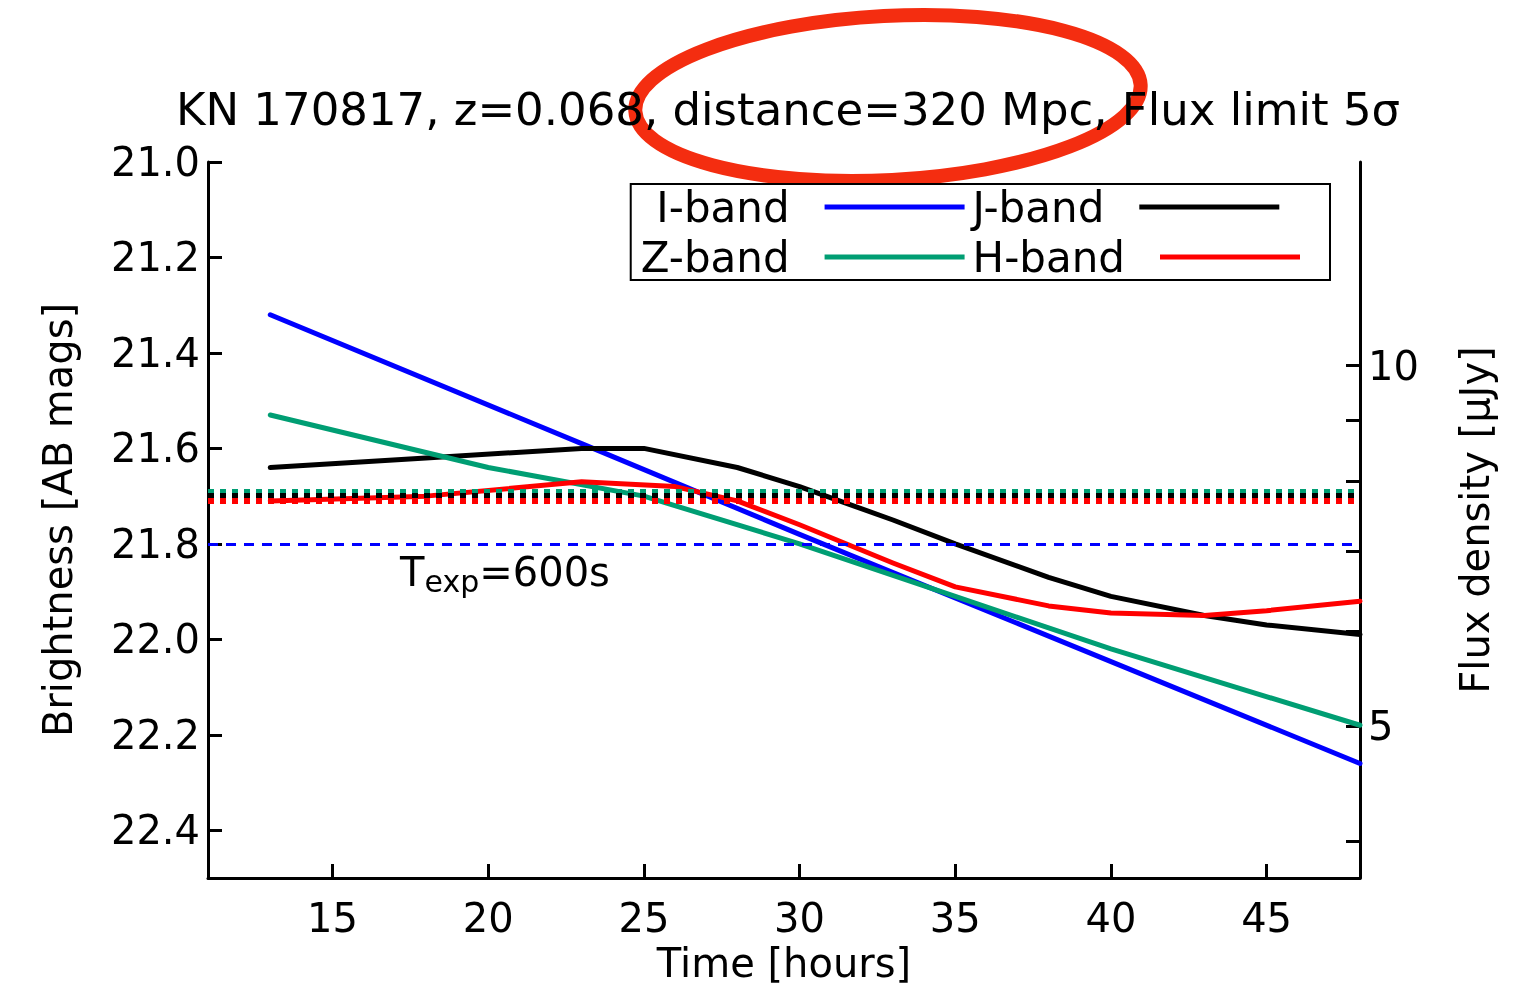 The height and width of the screenshot is (1001, 1522). Describe the element at coordinates (488, 918) in the screenshot. I see `x-tick-label: 20` at that location.